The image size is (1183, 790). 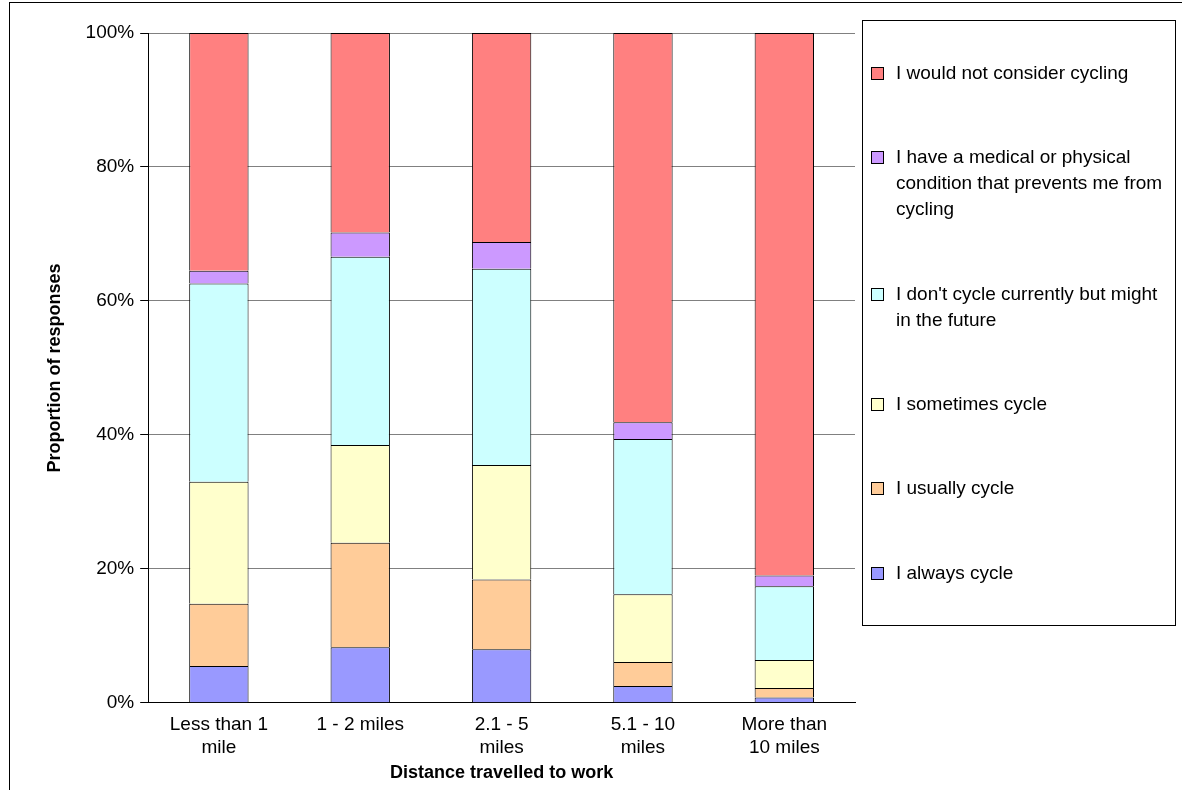 I want to click on y-tick-label: 20%, so click(x=115, y=568).